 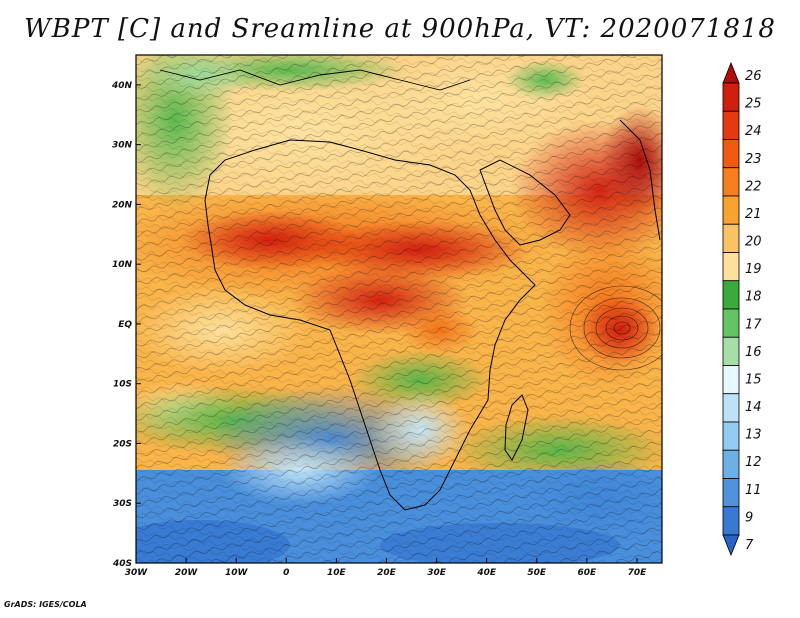 I want to click on colorbar-label: 21, so click(x=753, y=214).